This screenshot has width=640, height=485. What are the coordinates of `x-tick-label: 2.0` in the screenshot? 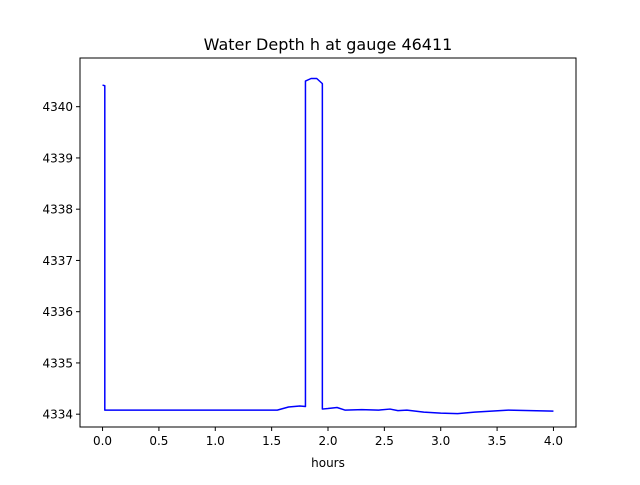 It's located at (327, 441).